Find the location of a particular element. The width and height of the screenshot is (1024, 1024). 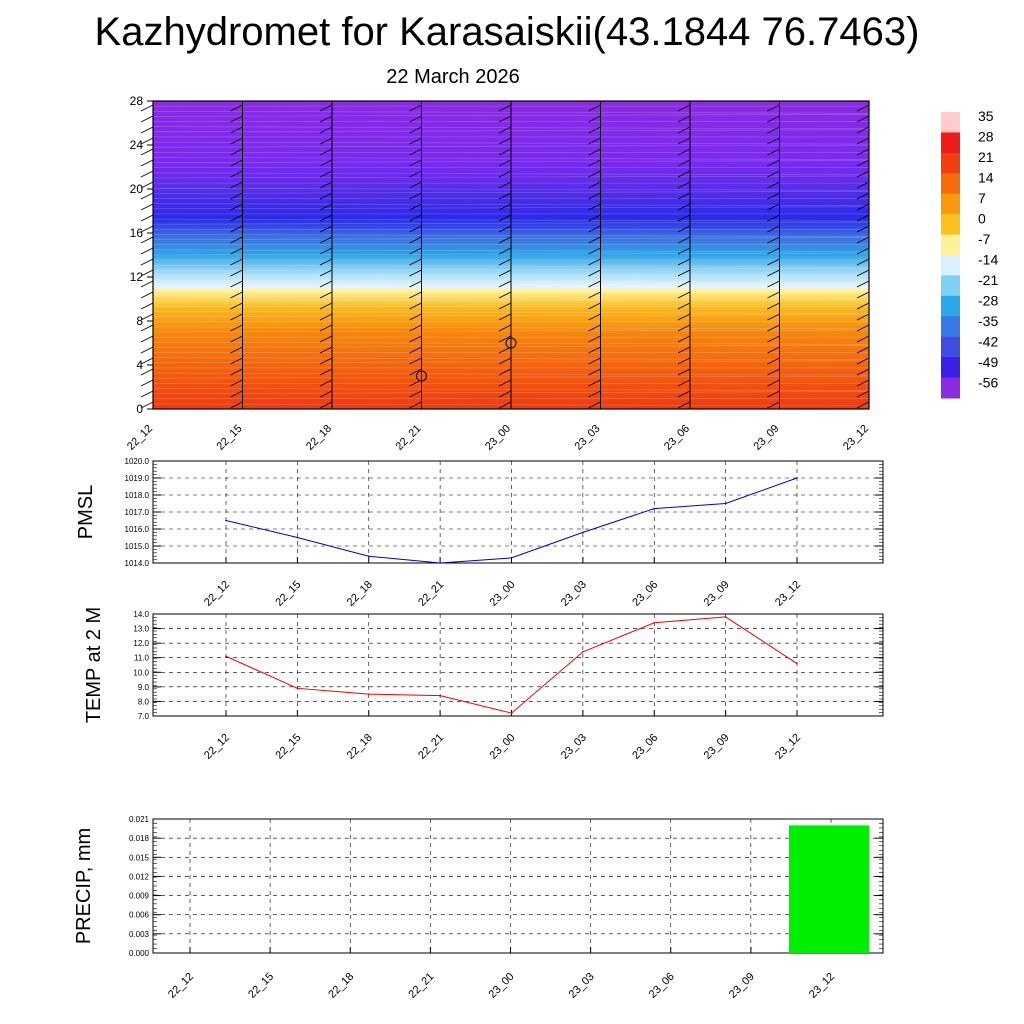

y-axis-label: TEMP at 2 M is located at coordinates (94, 665).